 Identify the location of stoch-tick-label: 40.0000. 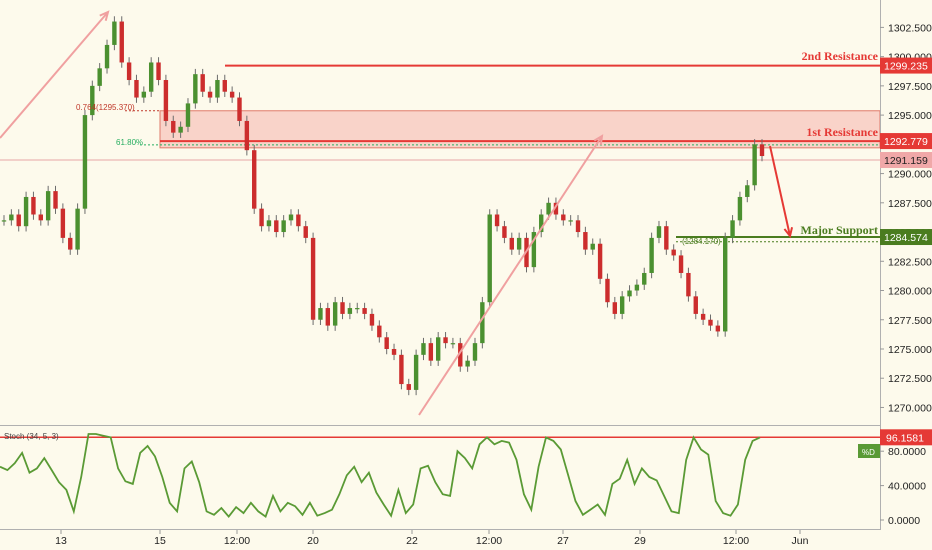
(907, 487).